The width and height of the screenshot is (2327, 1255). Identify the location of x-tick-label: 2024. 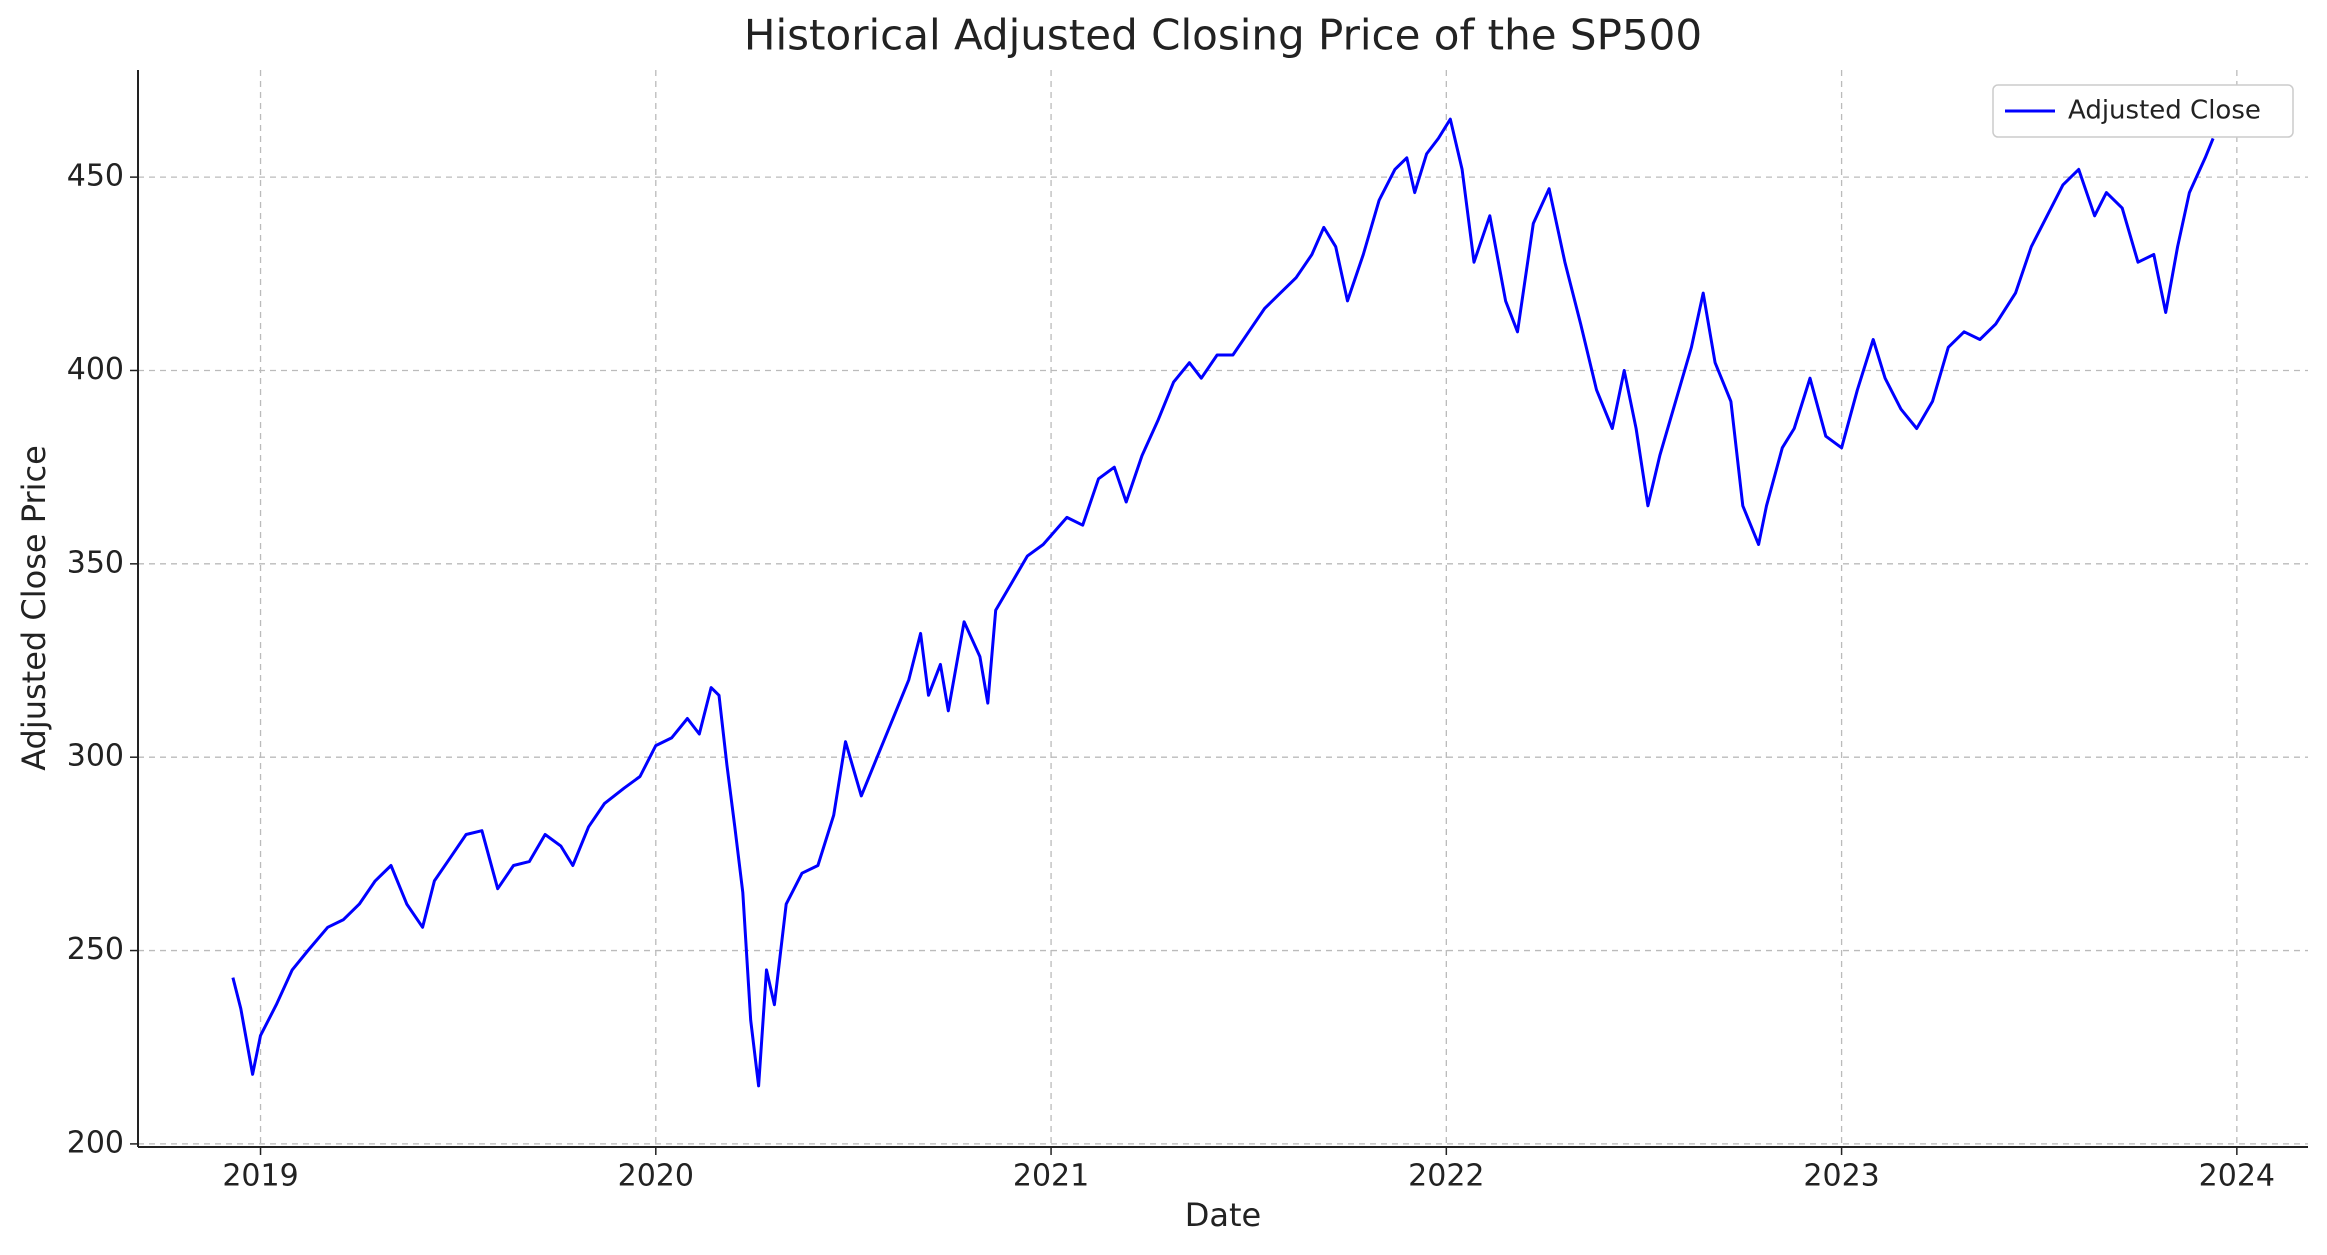
(2237, 1176).